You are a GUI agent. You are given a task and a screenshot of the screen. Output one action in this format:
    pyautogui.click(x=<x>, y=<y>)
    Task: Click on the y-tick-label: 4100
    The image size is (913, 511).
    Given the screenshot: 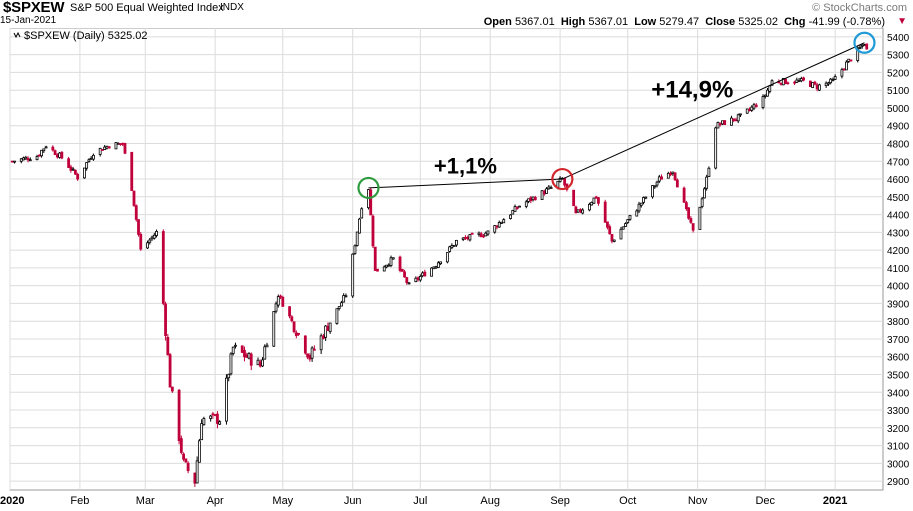 What is the action you would take?
    pyautogui.click(x=898, y=269)
    